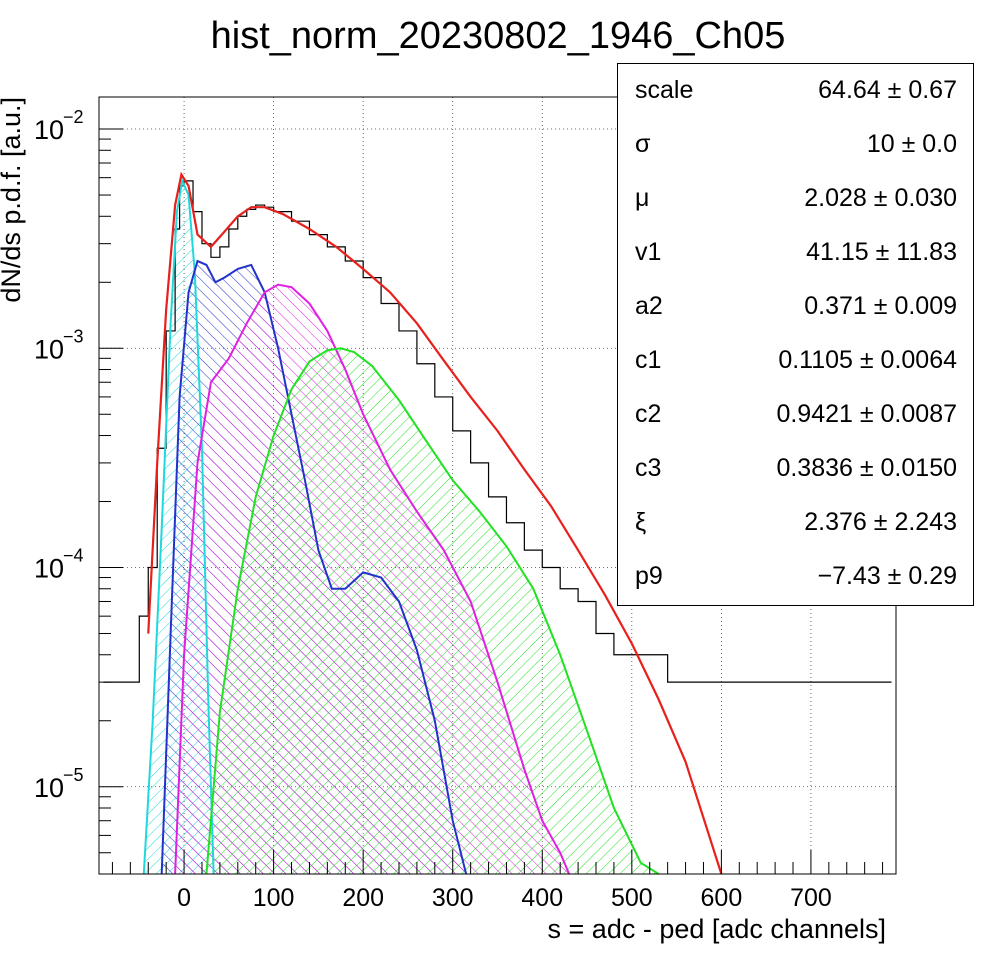  Describe the element at coordinates (178, 525) in the screenshot. I see `component-1-curve` at that location.